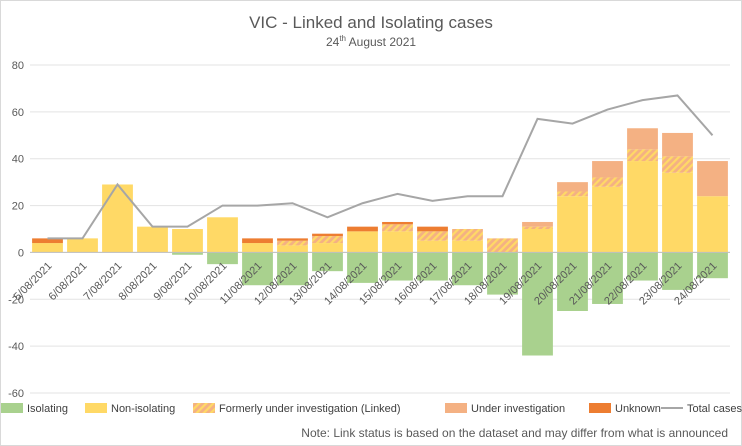 Image resolution: width=742 pixels, height=446 pixels. I want to click on legend-label-isolating: Isolating, so click(47, 409).